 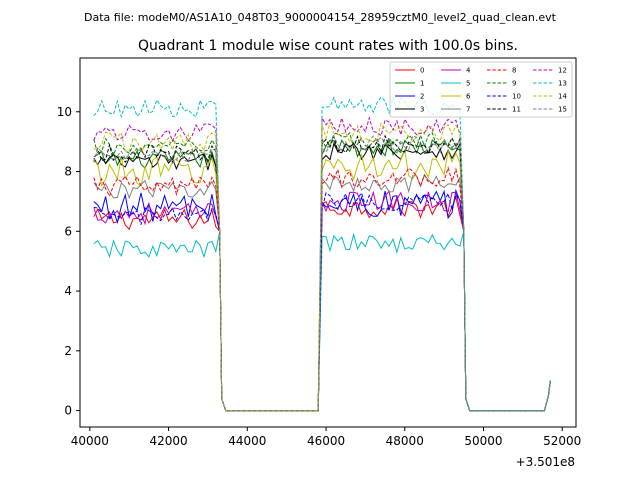 What do you see at coordinates (562, 71) in the screenshot?
I see `legend-label-12: 12` at bounding box center [562, 71].